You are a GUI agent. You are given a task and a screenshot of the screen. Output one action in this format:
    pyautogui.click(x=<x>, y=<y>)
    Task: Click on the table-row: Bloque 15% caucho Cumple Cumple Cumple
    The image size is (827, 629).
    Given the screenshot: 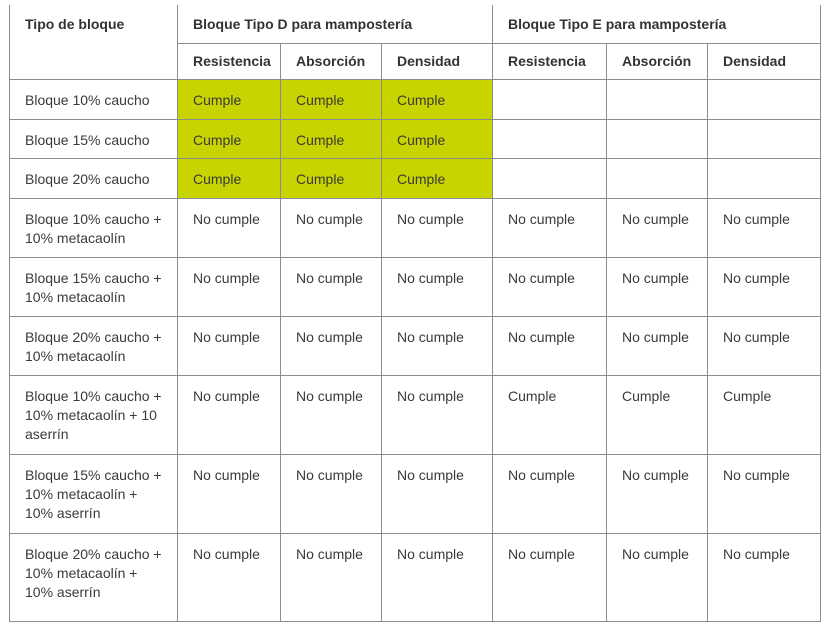 What is the action you would take?
    pyautogui.click(x=415, y=139)
    